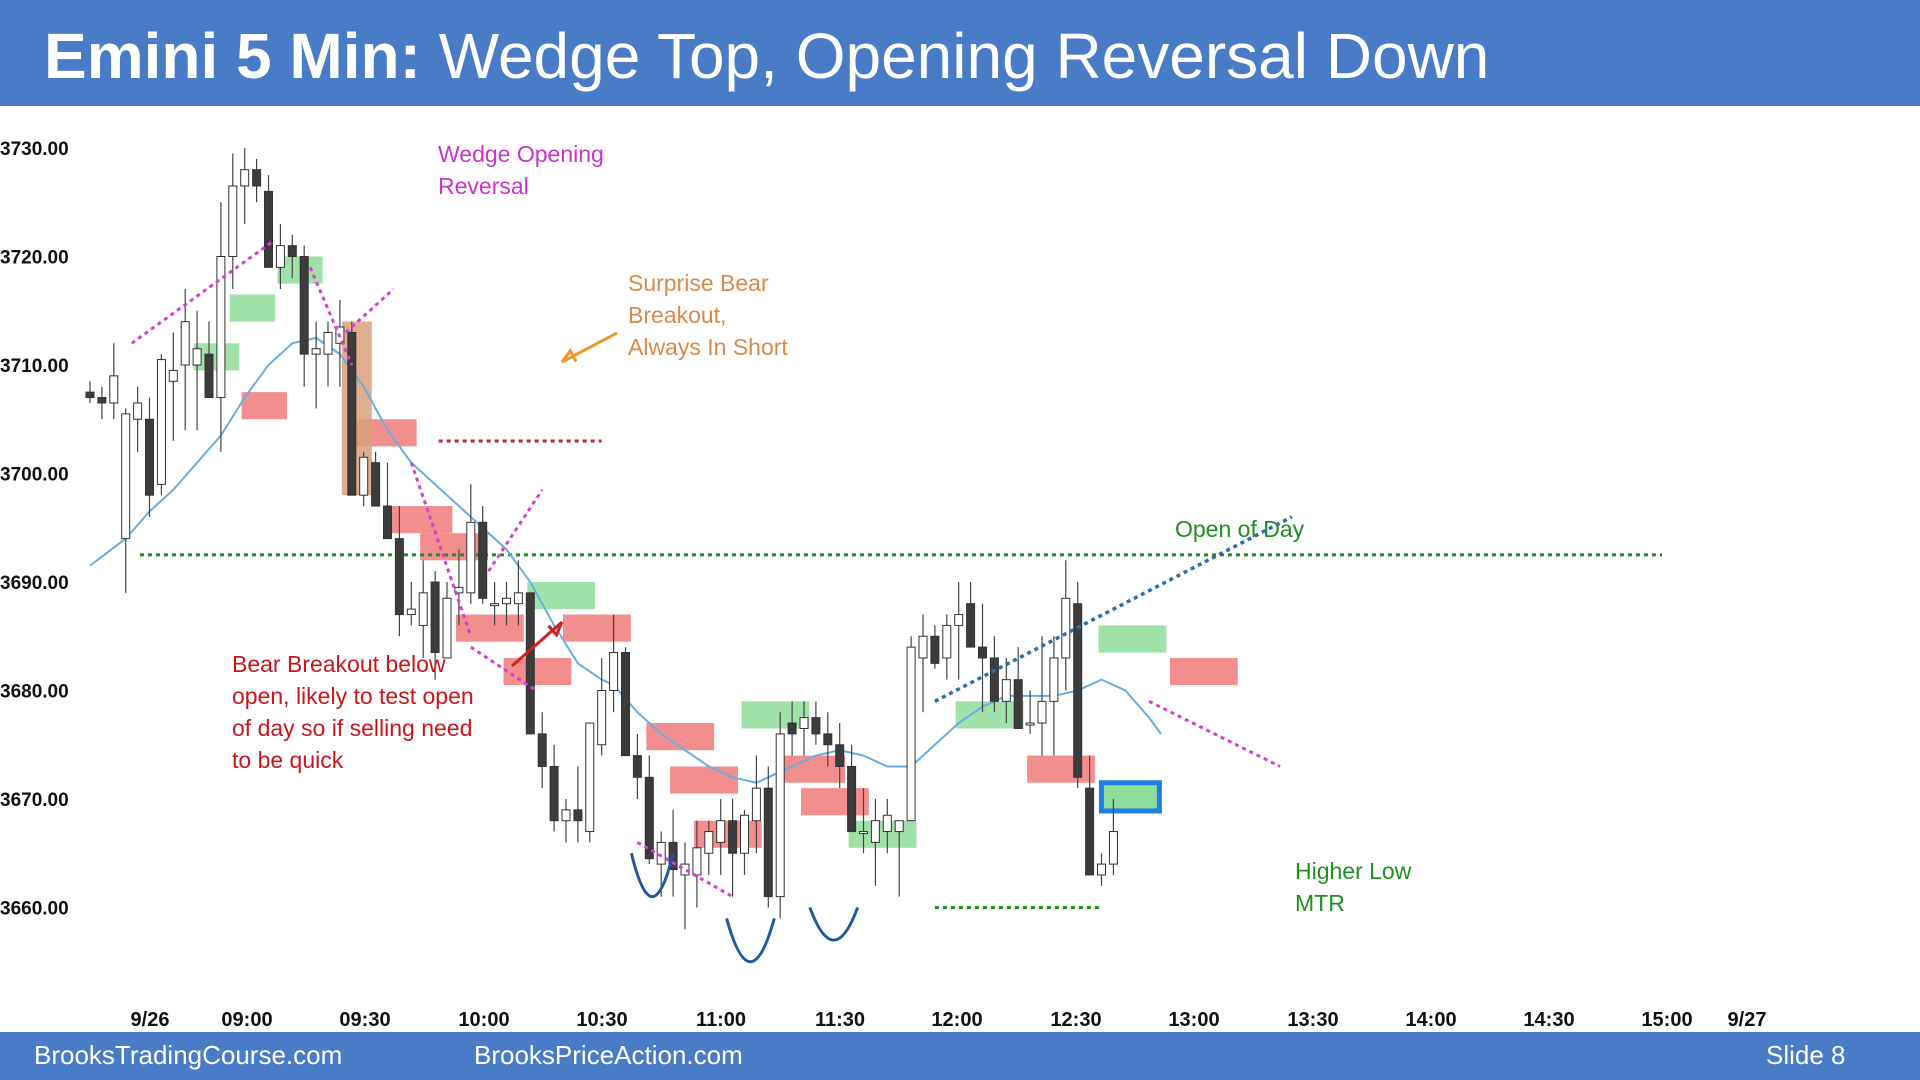 The width and height of the screenshot is (1920, 1080). What do you see at coordinates (1806, 1055) in the screenshot?
I see `slide-number: Slide 8` at bounding box center [1806, 1055].